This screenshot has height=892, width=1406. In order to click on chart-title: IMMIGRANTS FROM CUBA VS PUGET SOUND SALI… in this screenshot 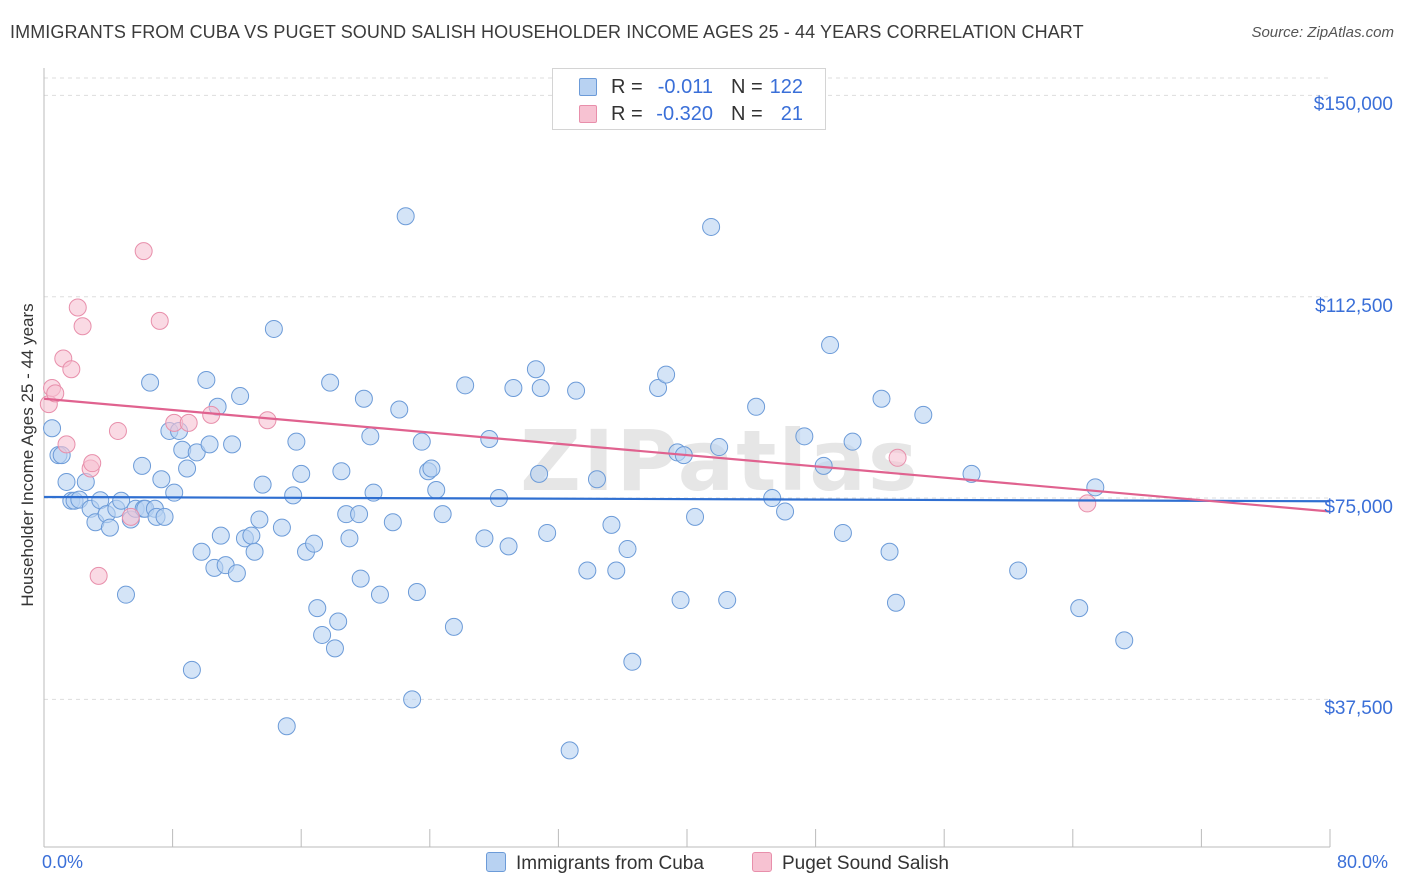, I will do `click(547, 32)`.